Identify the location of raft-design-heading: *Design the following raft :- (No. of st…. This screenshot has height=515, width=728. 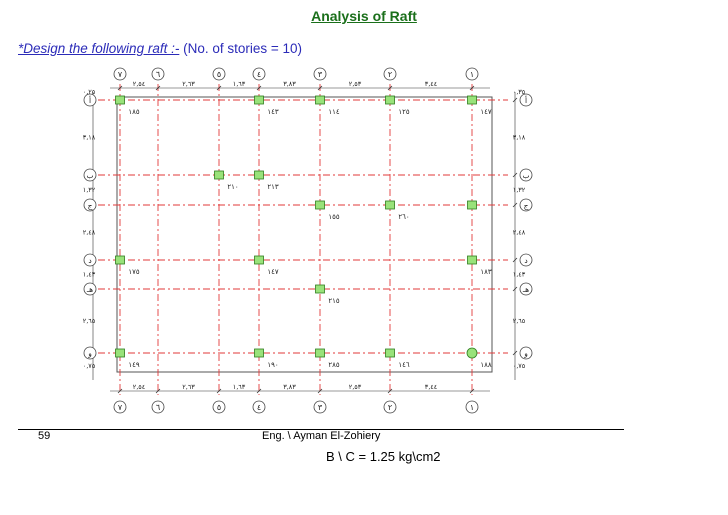
(160, 48).